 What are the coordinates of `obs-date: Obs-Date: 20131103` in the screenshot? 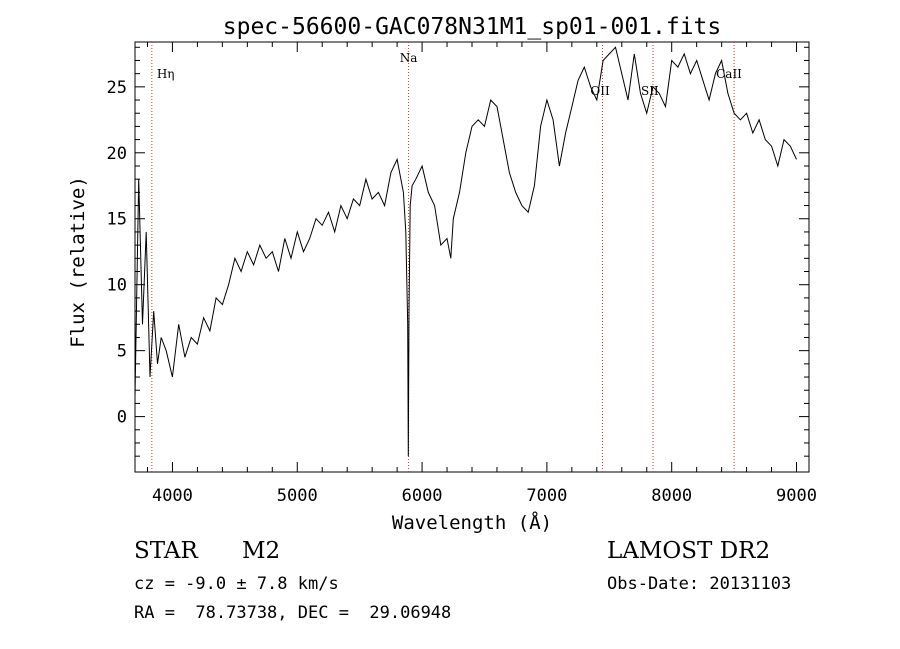 It's located at (699, 584).